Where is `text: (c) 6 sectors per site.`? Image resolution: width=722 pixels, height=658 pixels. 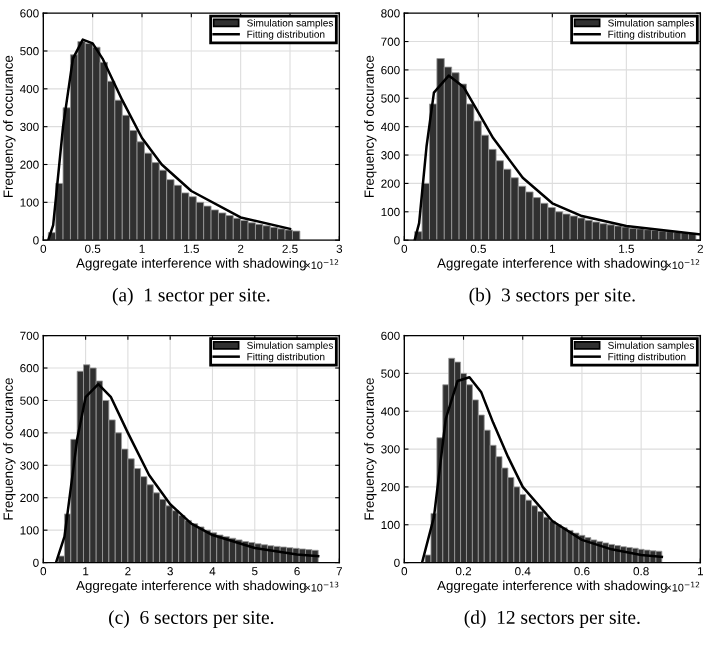
text: (c) 6 sectors per site. is located at coordinates (191, 619).